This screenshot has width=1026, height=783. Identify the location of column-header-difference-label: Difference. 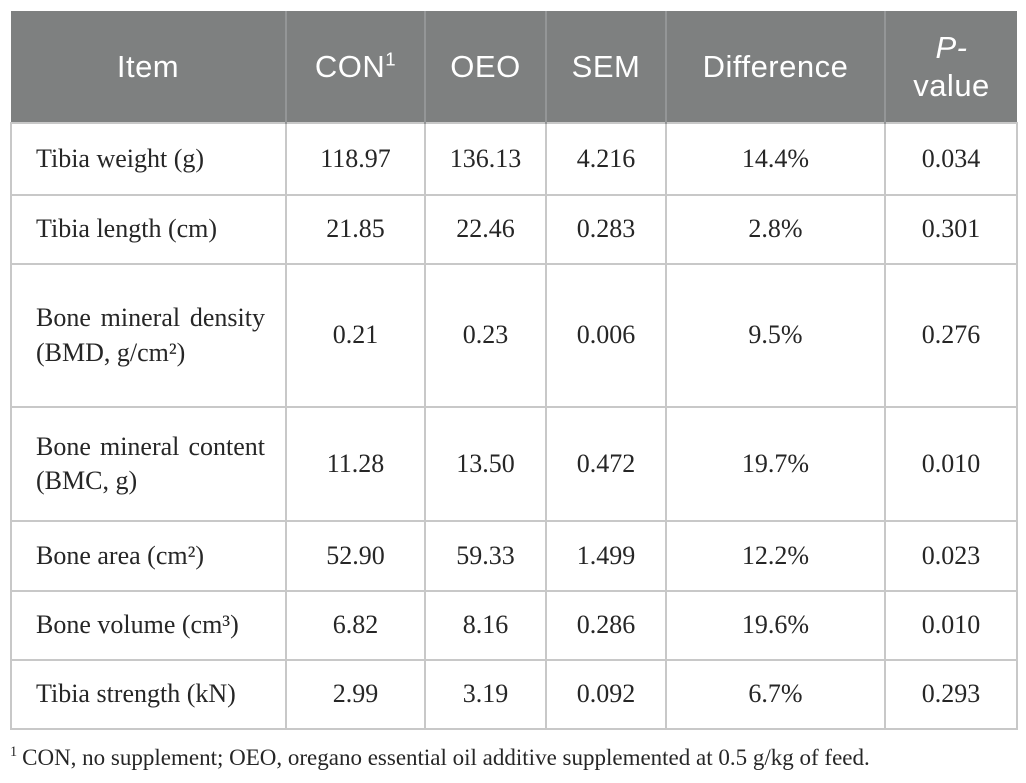
(775, 66).